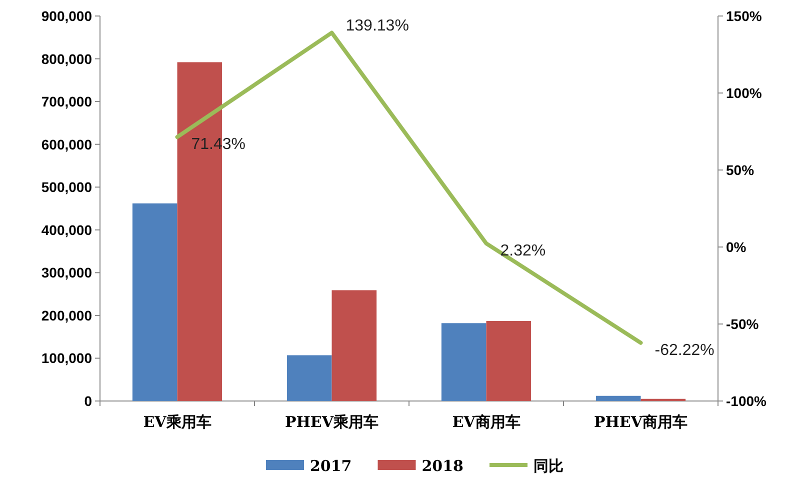  I want to click on y-tick-label: 700,000, so click(66, 102).